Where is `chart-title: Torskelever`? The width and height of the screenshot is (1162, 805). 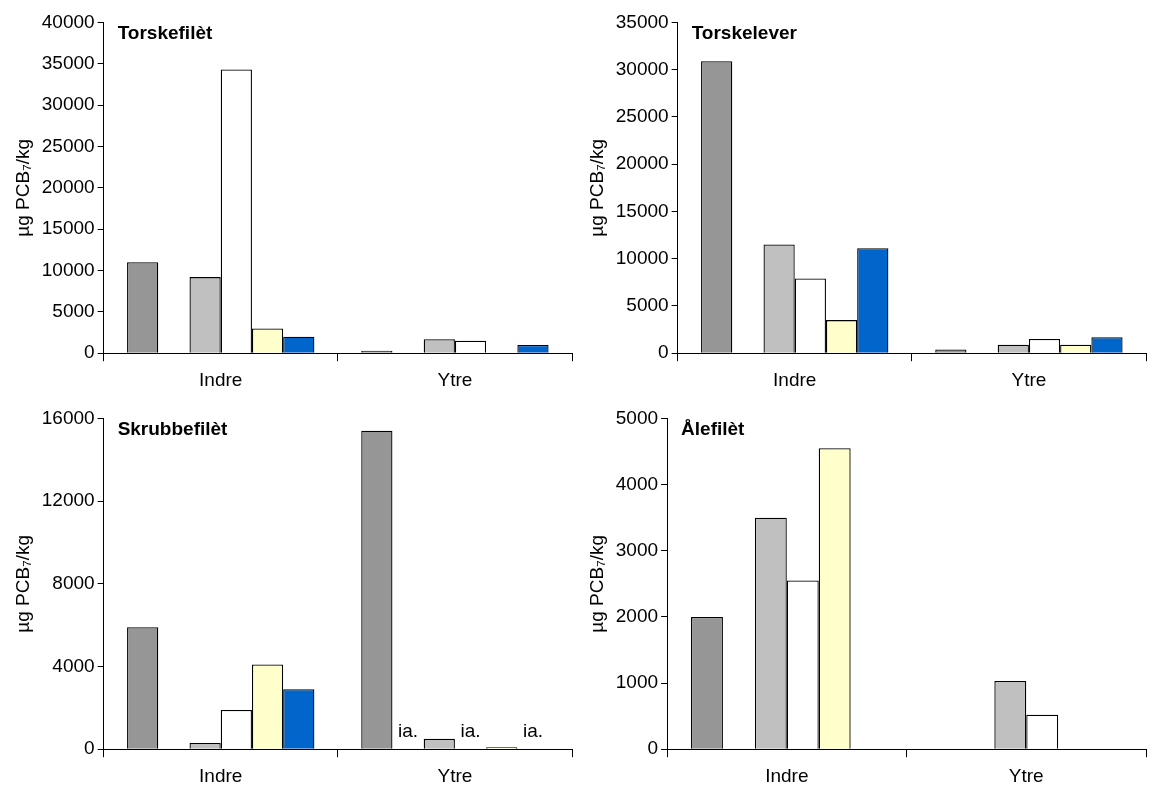 chart-title: Torskelever is located at coordinates (744, 33).